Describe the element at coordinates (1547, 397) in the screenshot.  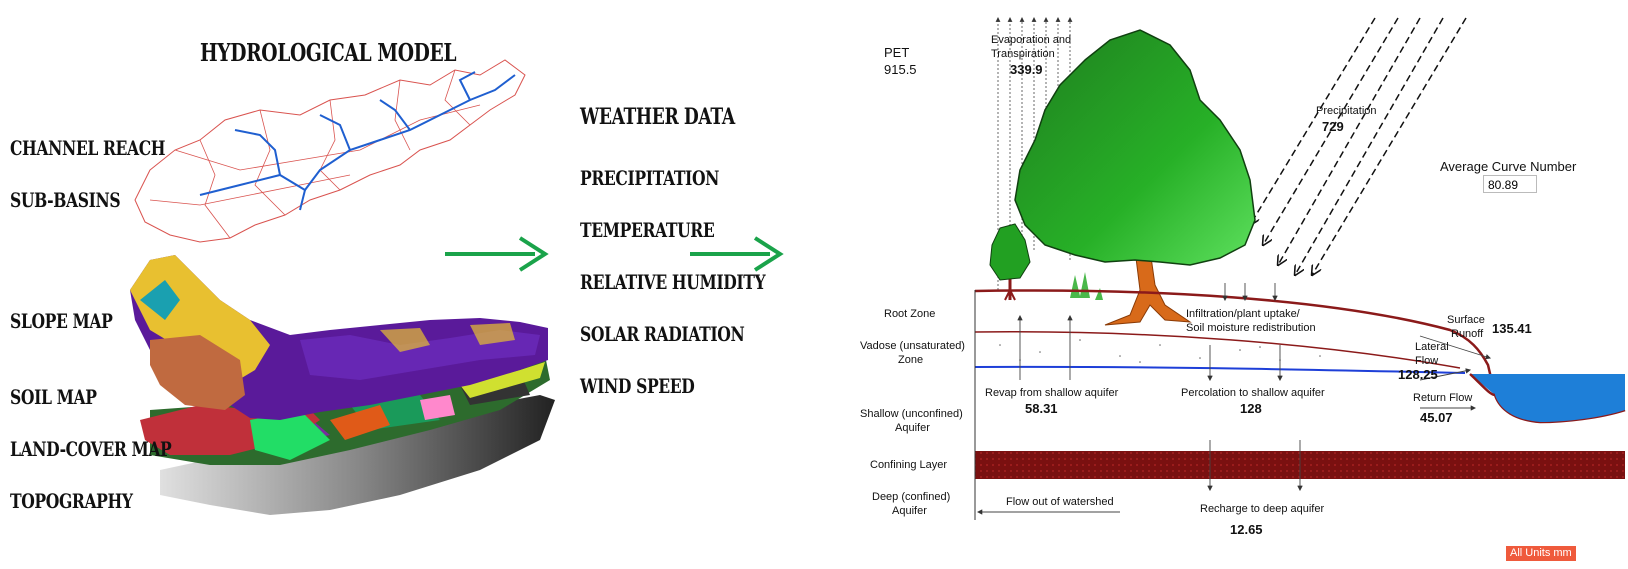
I see `stream-water` at that location.